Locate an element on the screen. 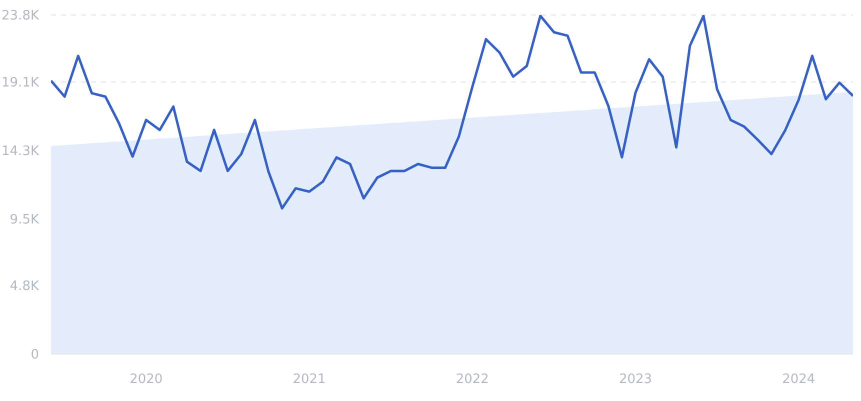 The image size is (861, 401). y-tick-label: 14.3K is located at coordinates (21, 151).